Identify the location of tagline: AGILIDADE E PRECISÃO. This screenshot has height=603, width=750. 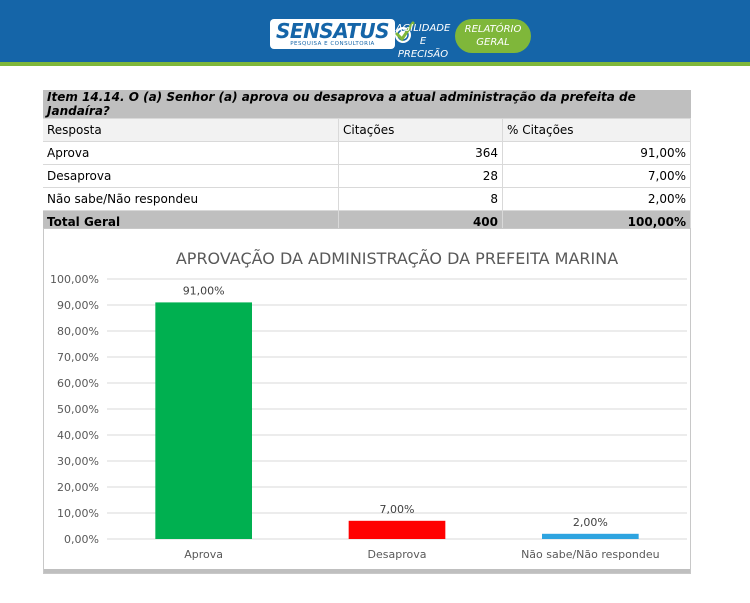
(423, 41).